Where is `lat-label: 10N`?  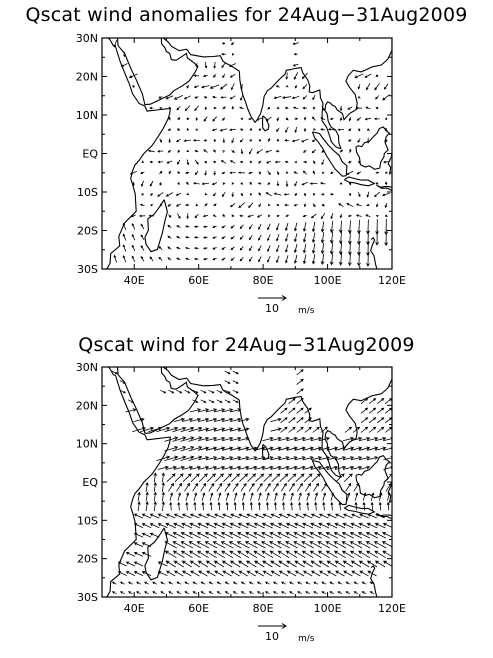 lat-label: 10N is located at coordinates (87, 115).